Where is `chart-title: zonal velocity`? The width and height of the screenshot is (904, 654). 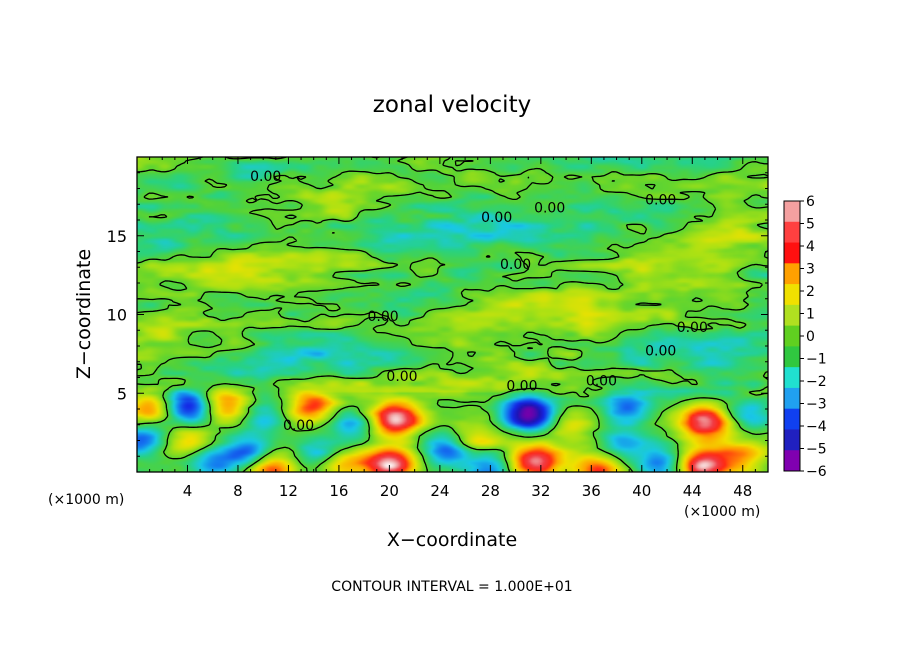
chart-title: zonal velocity is located at coordinates (452, 105).